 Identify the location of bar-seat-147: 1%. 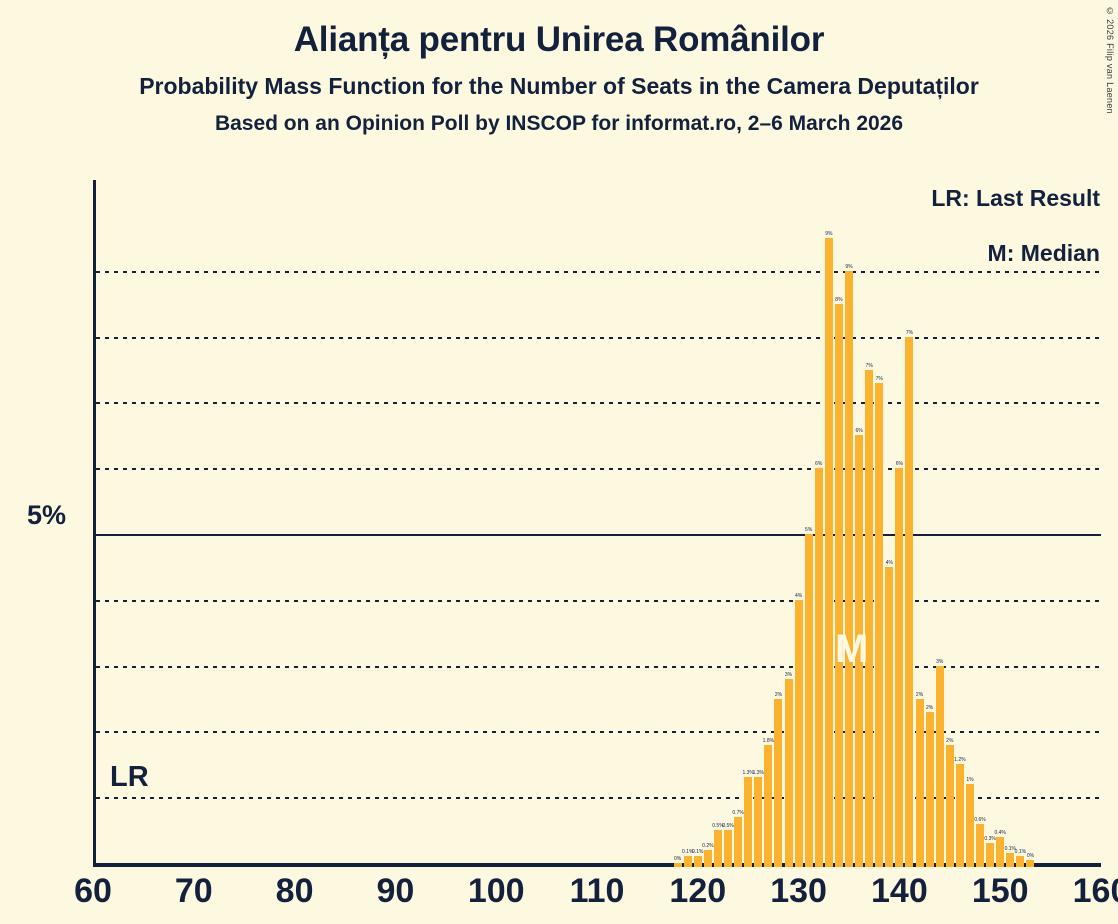
(969, 822).